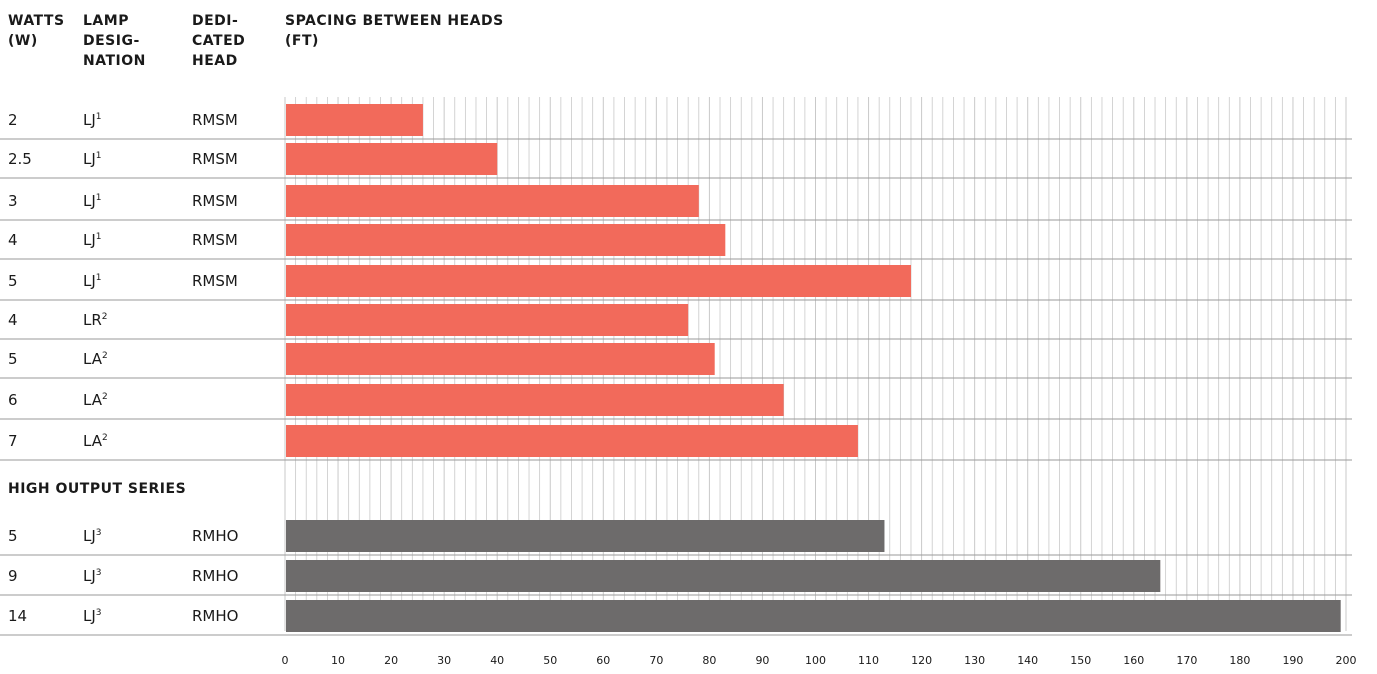 Image resolution: width=1377 pixels, height=674 pixels. Describe the element at coordinates (444, 660) in the screenshot. I see `x-tick-label: 30` at that location.